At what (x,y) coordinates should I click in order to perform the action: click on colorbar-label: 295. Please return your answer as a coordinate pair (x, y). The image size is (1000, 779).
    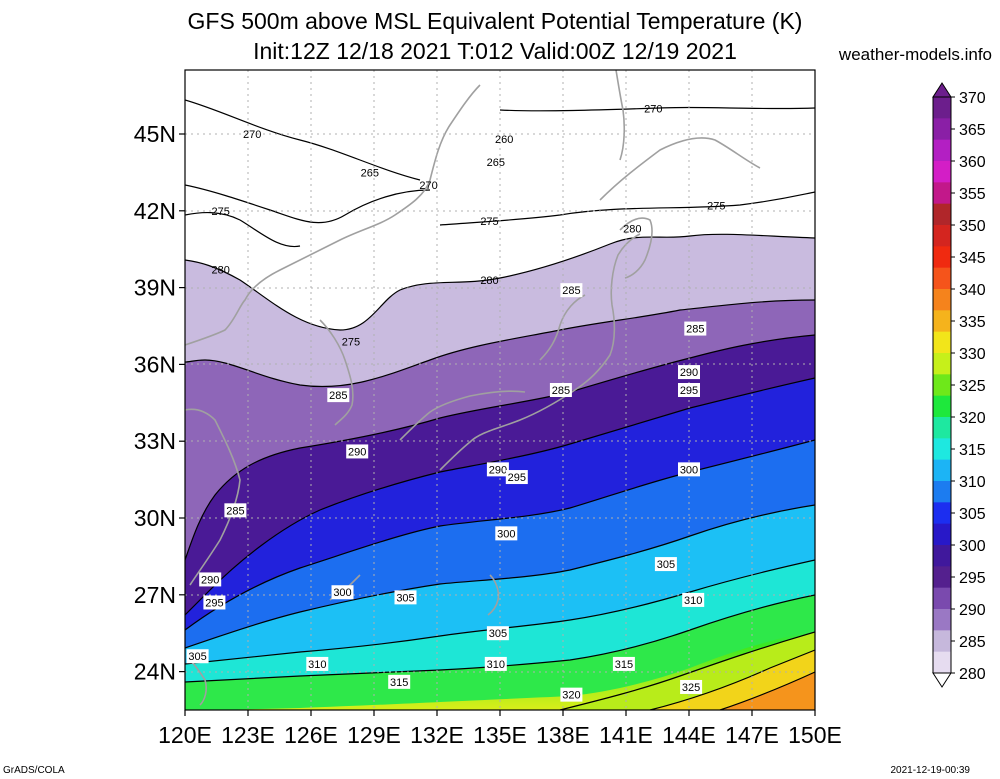
    Looking at the image, I should click on (972, 578).